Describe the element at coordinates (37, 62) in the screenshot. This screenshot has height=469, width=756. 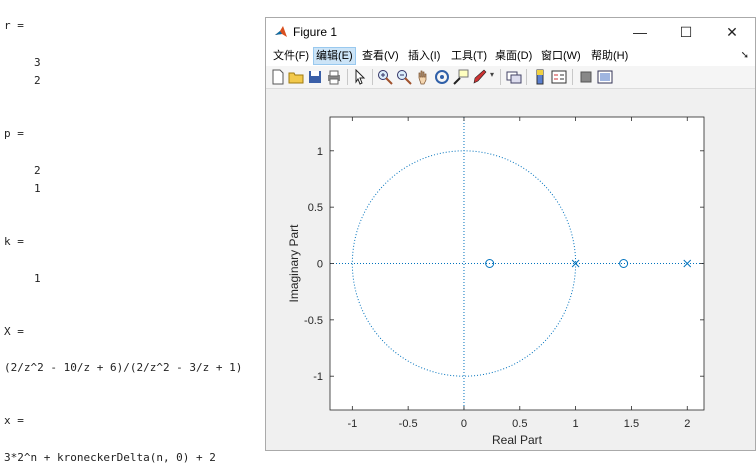
I see `console-line: 3` at that location.